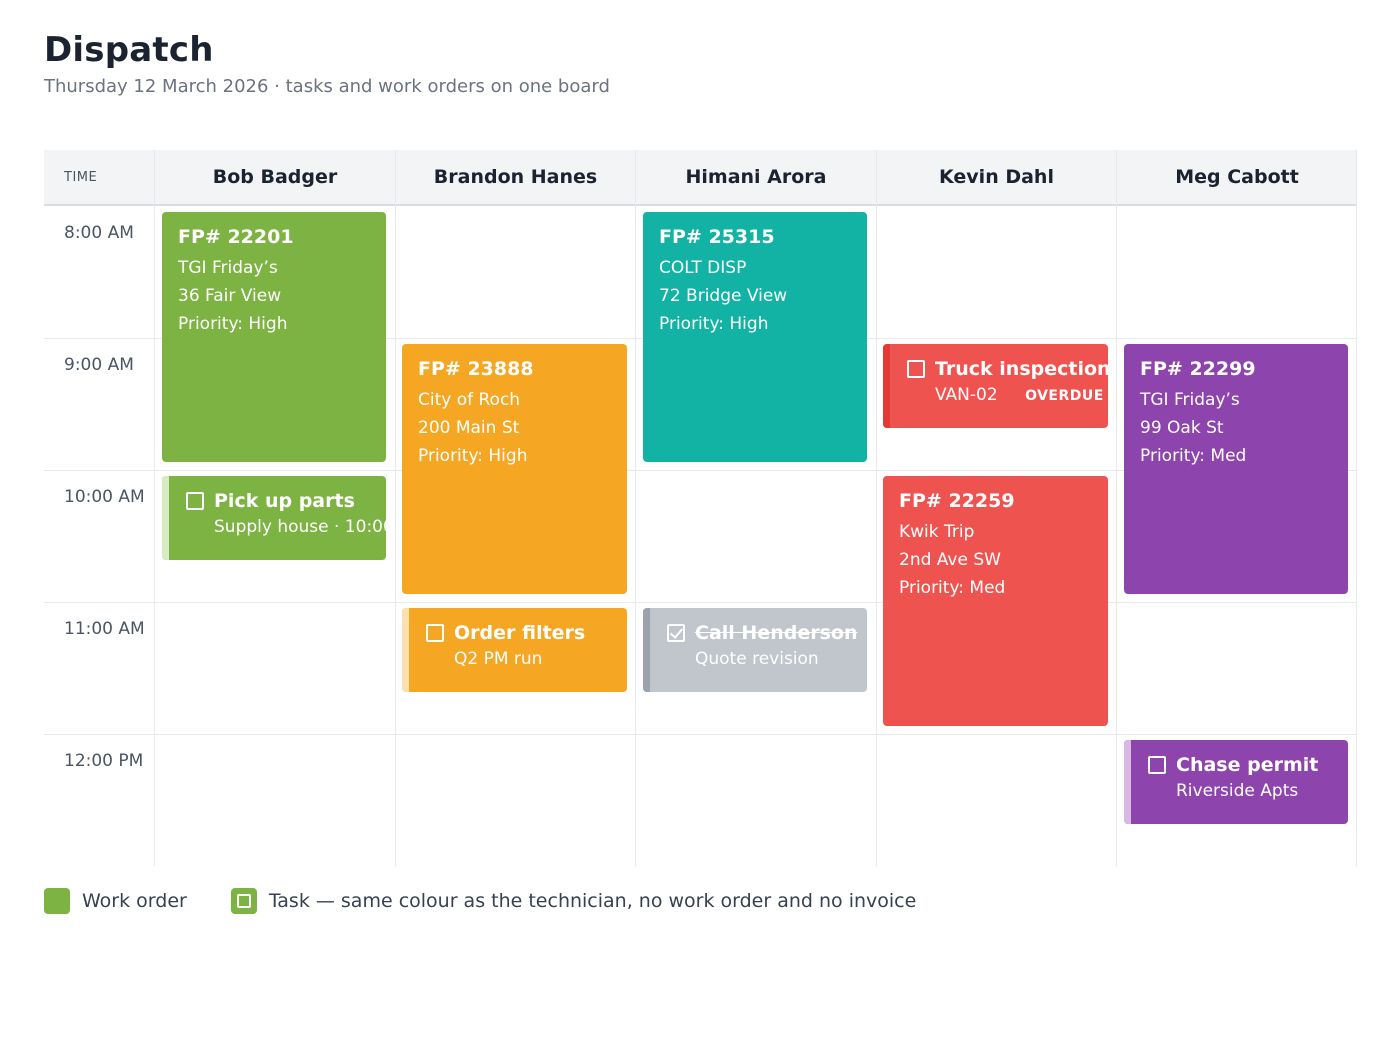  I want to click on work-order-number: FP# 22201, so click(236, 237).